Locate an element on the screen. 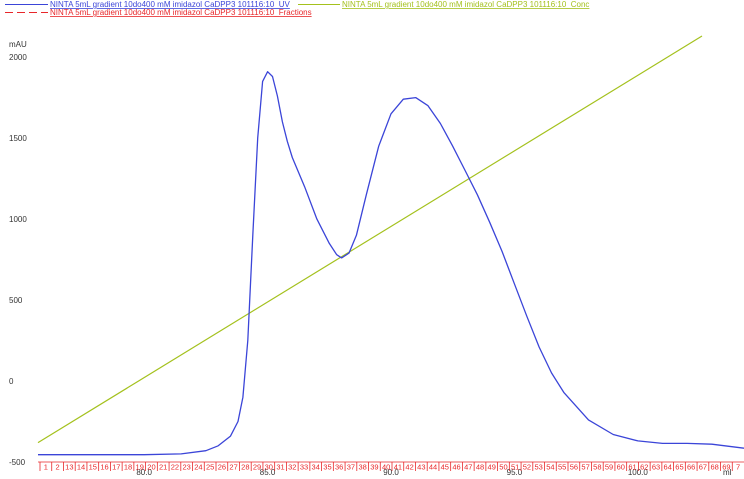 This screenshot has width=744, height=479. fraction-label: 58 is located at coordinates (597, 467).